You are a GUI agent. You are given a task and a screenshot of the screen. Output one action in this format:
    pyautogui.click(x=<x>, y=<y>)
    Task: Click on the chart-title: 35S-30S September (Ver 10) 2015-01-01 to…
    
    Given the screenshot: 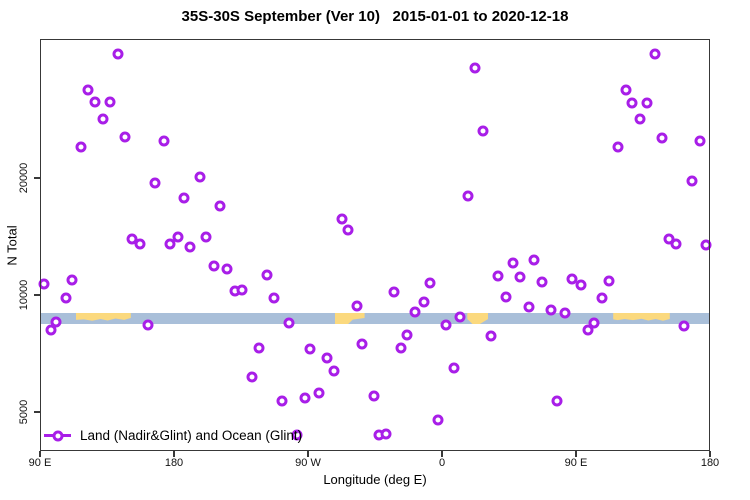 What is the action you would take?
    pyautogui.click(x=375, y=16)
    